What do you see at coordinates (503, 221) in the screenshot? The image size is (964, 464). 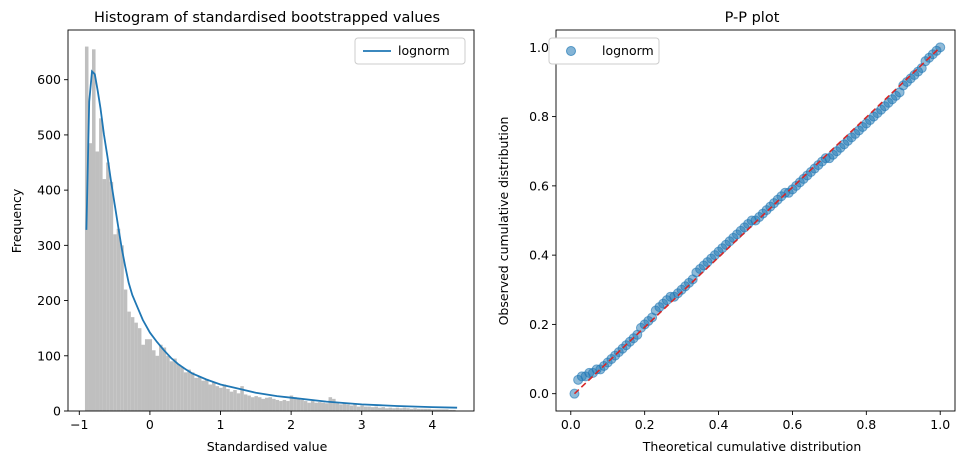 I see `pp-plot-ylabel: Observed cumulative distribution` at bounding box center [503, 221].